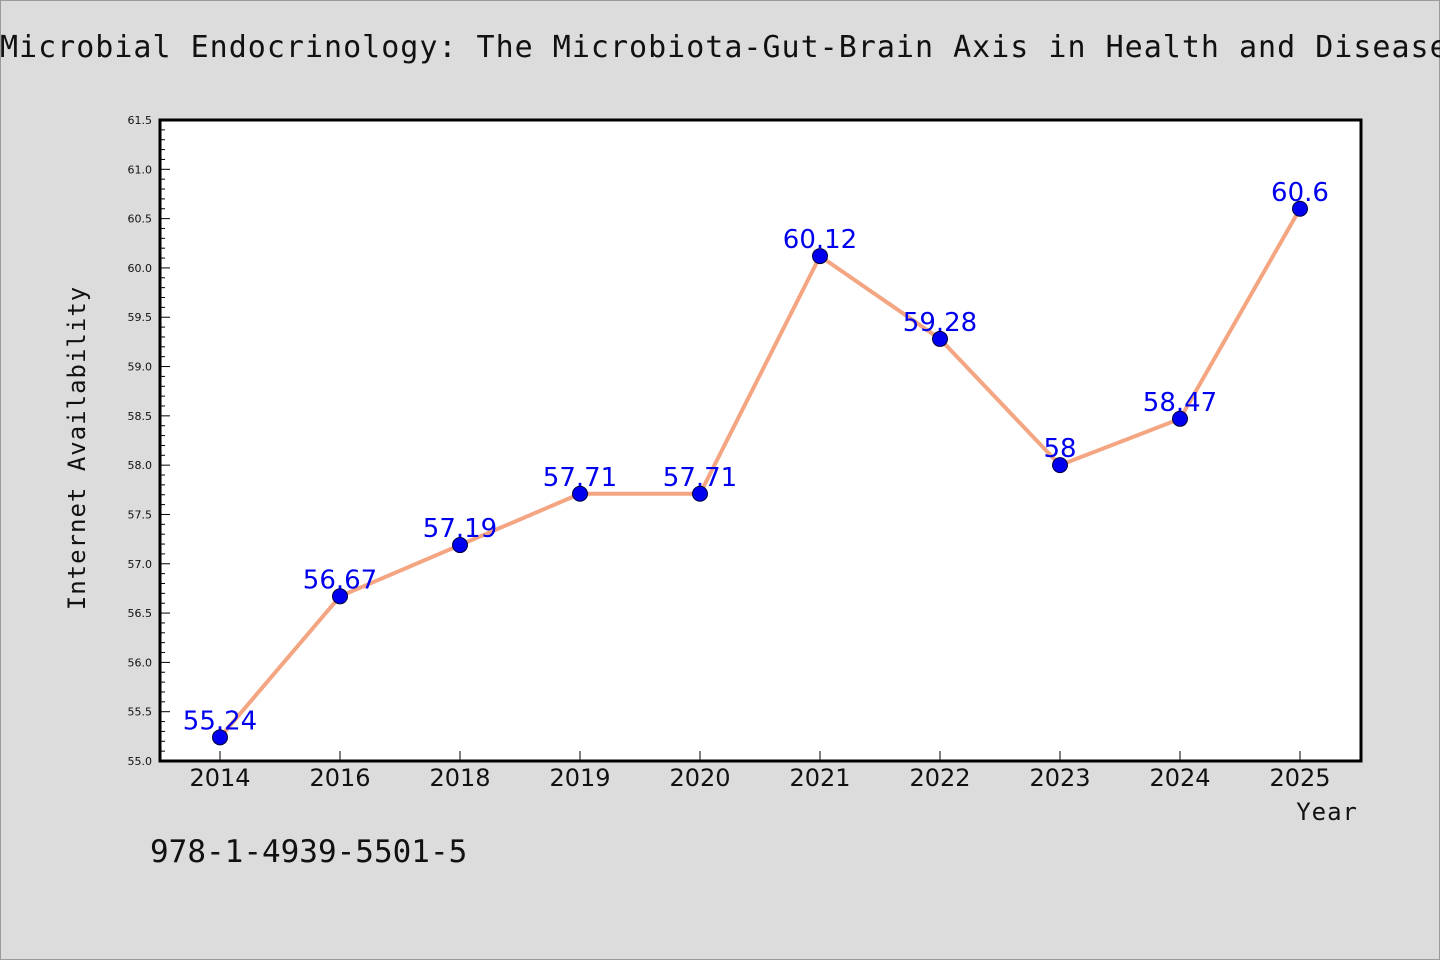 This screenshot has width=1440, height=960. What do you see at coordinates (1059, 449) in the screenshot?
I see `data-label: 58` at bounding box center [1059, 449].